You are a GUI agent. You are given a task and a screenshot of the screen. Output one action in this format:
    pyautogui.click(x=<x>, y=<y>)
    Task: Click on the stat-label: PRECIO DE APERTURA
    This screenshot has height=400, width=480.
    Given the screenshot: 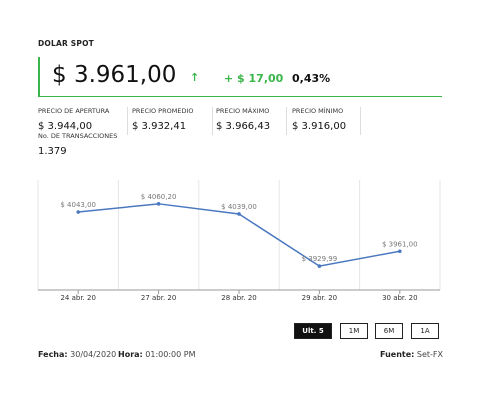 What is the action you would take?
    pyautogui.click(x=74, y=111)
    